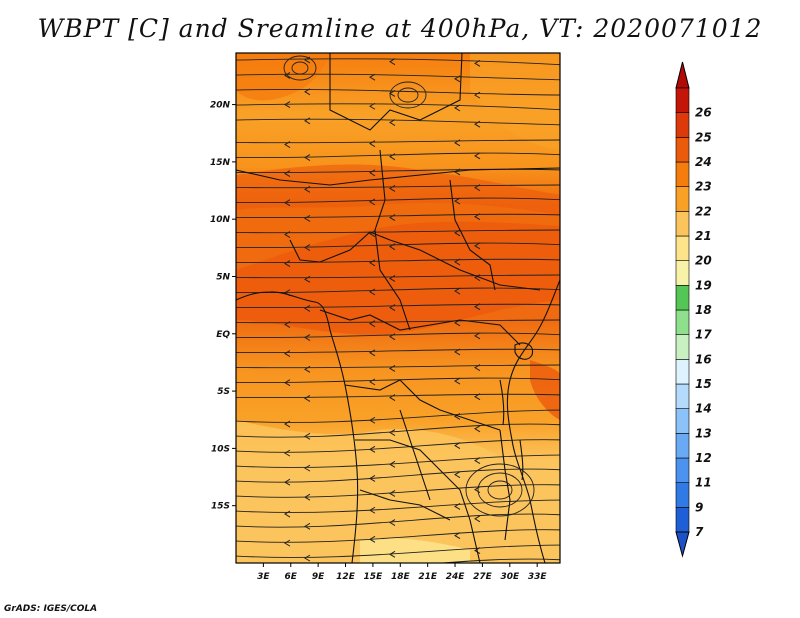  Describe the element at coordinates (703, 310) in the screenshot. I see `colorbar-label: 18` at that location.